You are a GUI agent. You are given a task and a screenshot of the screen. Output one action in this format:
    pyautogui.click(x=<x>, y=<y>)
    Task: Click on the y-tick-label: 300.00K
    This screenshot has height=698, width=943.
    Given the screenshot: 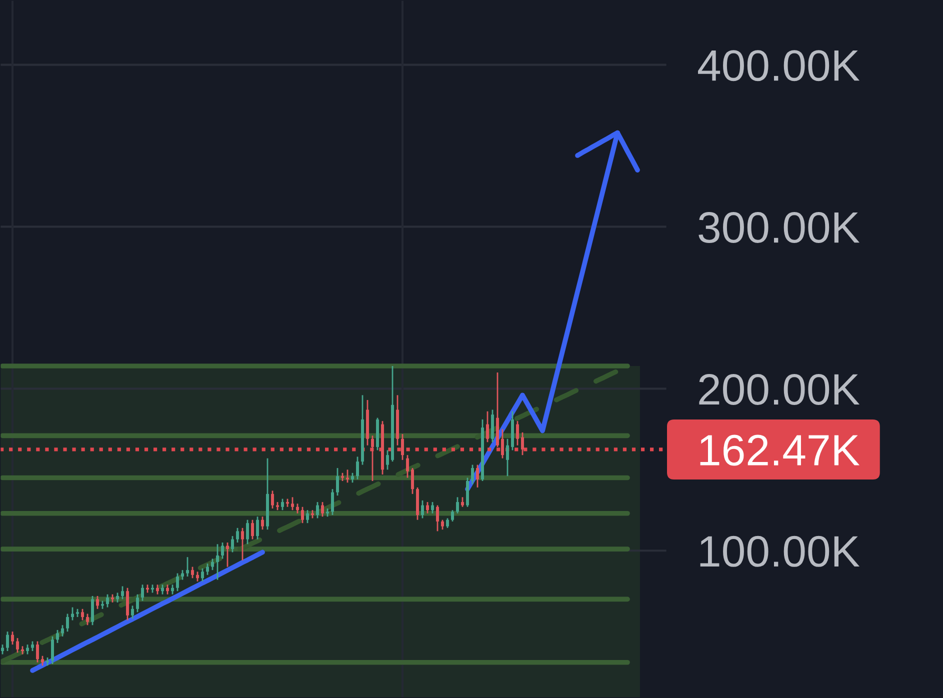 What is the action you would take?
    pyautogui.click(x=779, y=228)
    